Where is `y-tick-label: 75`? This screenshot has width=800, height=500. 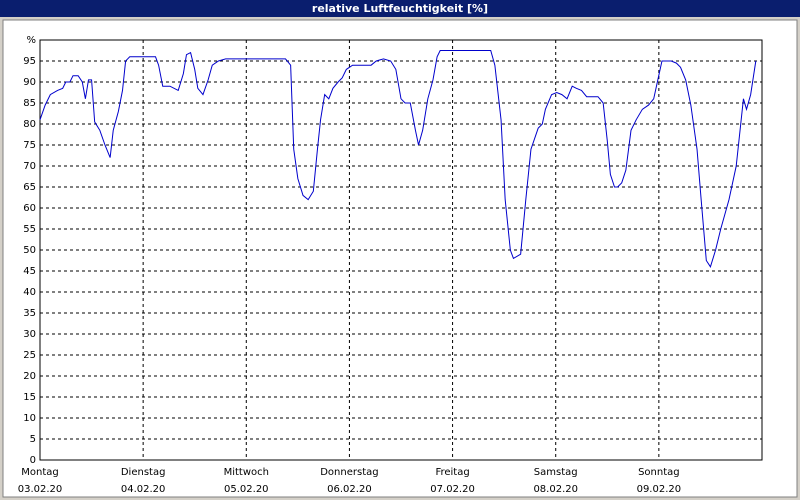
y-tick-label: 75 is located at coordinates (29, 145).